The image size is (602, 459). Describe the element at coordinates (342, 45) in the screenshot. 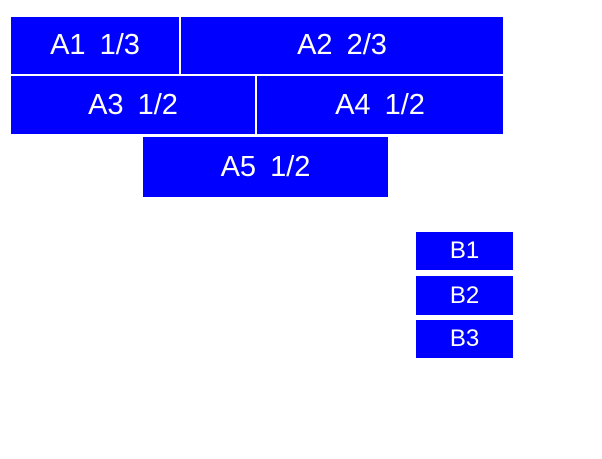

I see `box-a2: A2 2/3` at that location.